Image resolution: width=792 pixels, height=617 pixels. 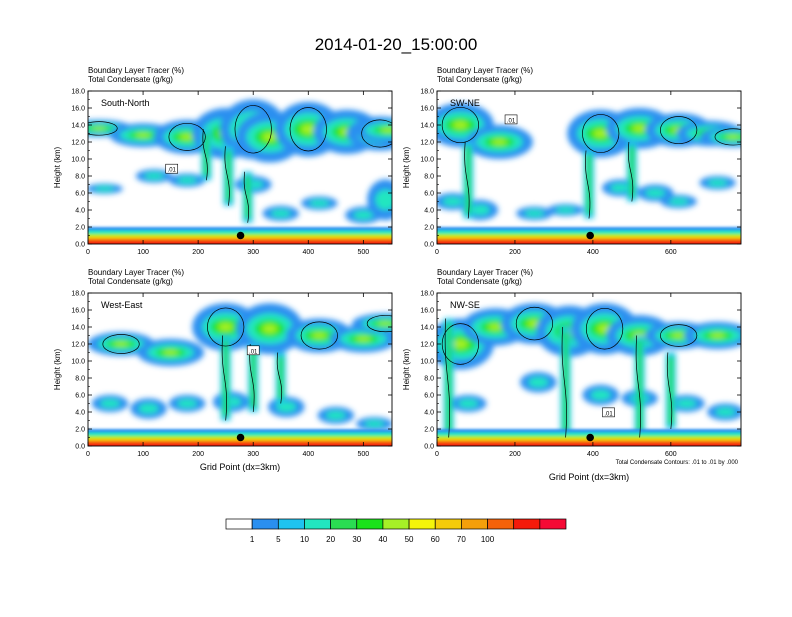 I want to click on colorbar-label: 100, so click(x=488, y=539).